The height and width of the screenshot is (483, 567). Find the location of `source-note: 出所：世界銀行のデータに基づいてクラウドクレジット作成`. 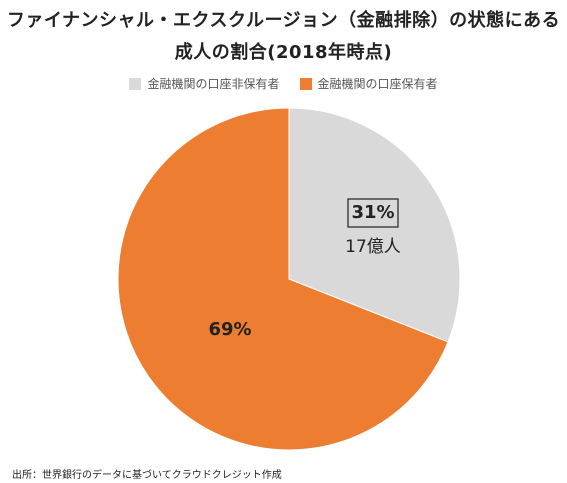

source-note: 出所：世界銀行のデータに基づいてクラウドクレジット作成 is located at coordinates (147, 475).